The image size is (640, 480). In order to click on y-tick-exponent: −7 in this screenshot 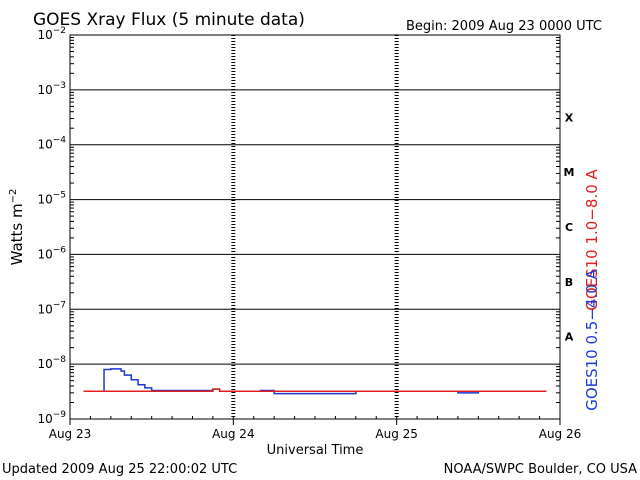, I will do `click(59, 305)`.